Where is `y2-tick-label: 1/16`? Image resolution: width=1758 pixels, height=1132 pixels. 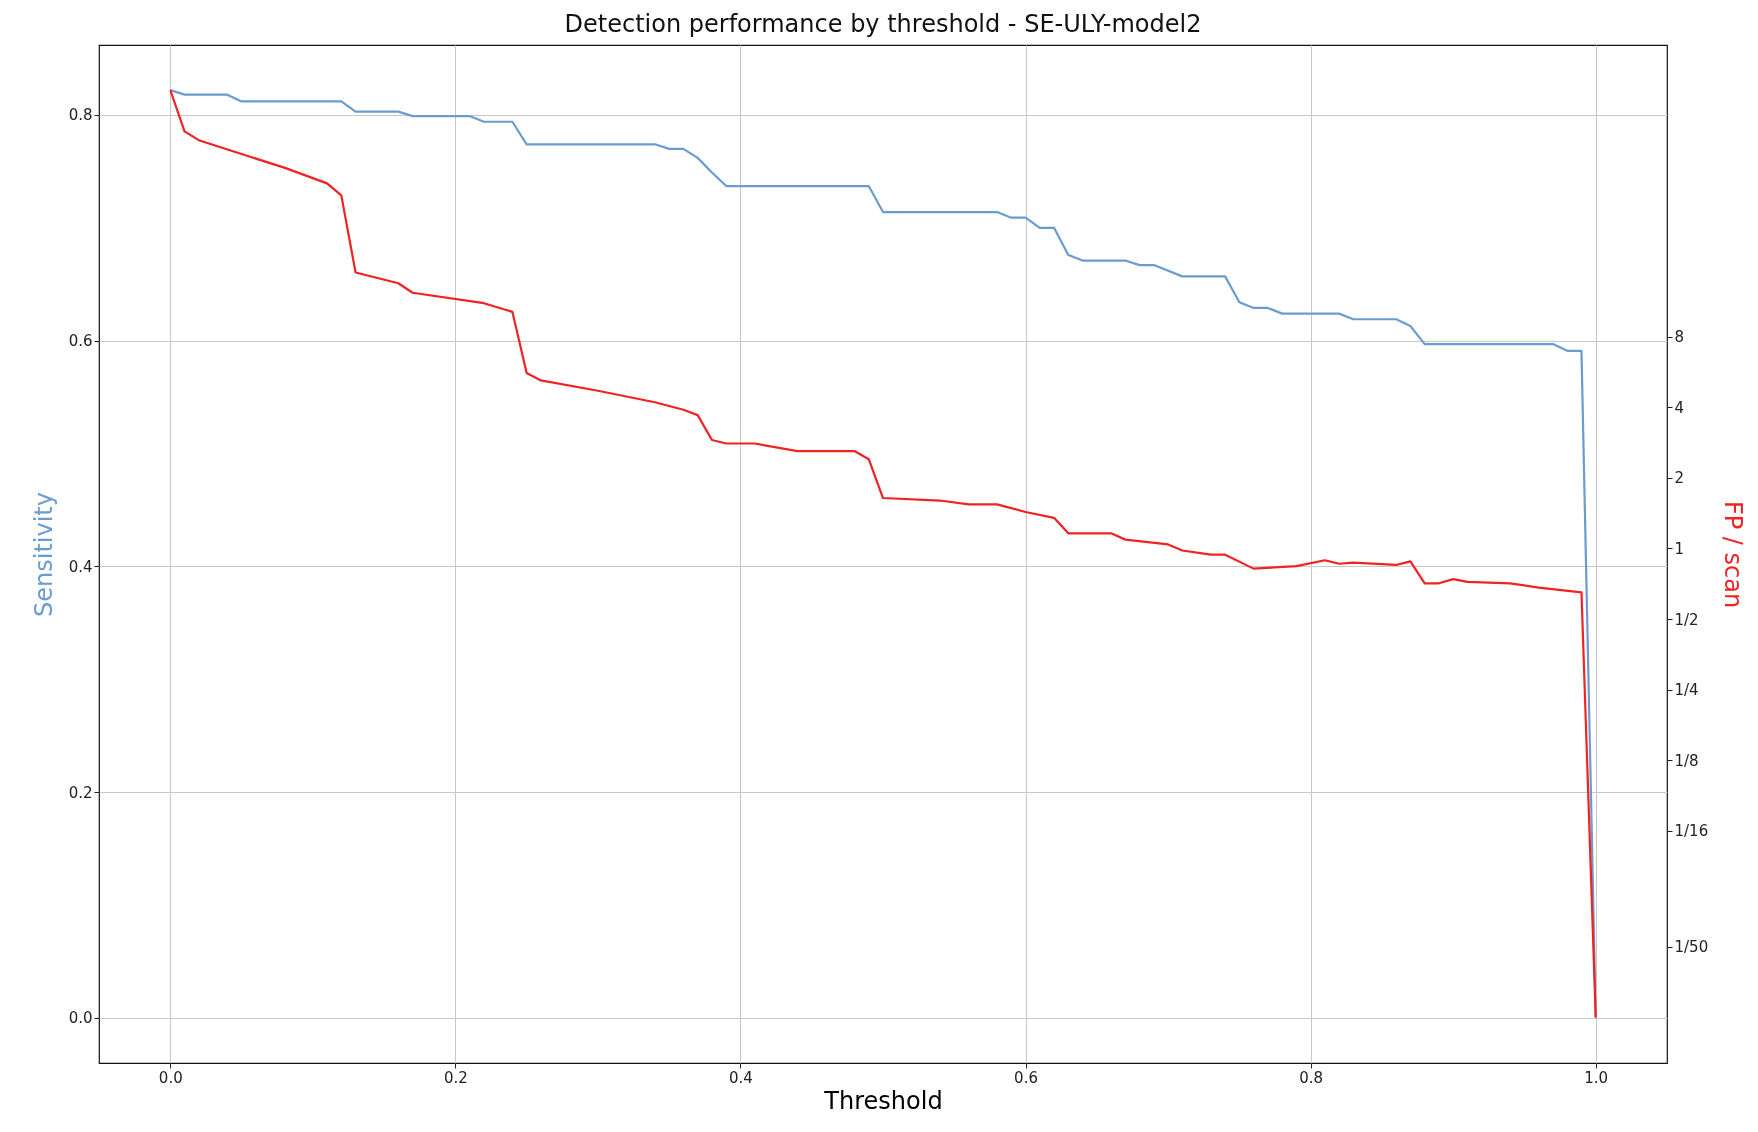 y2-tick-label: 1/16 is located at coordinates (1691, 831).